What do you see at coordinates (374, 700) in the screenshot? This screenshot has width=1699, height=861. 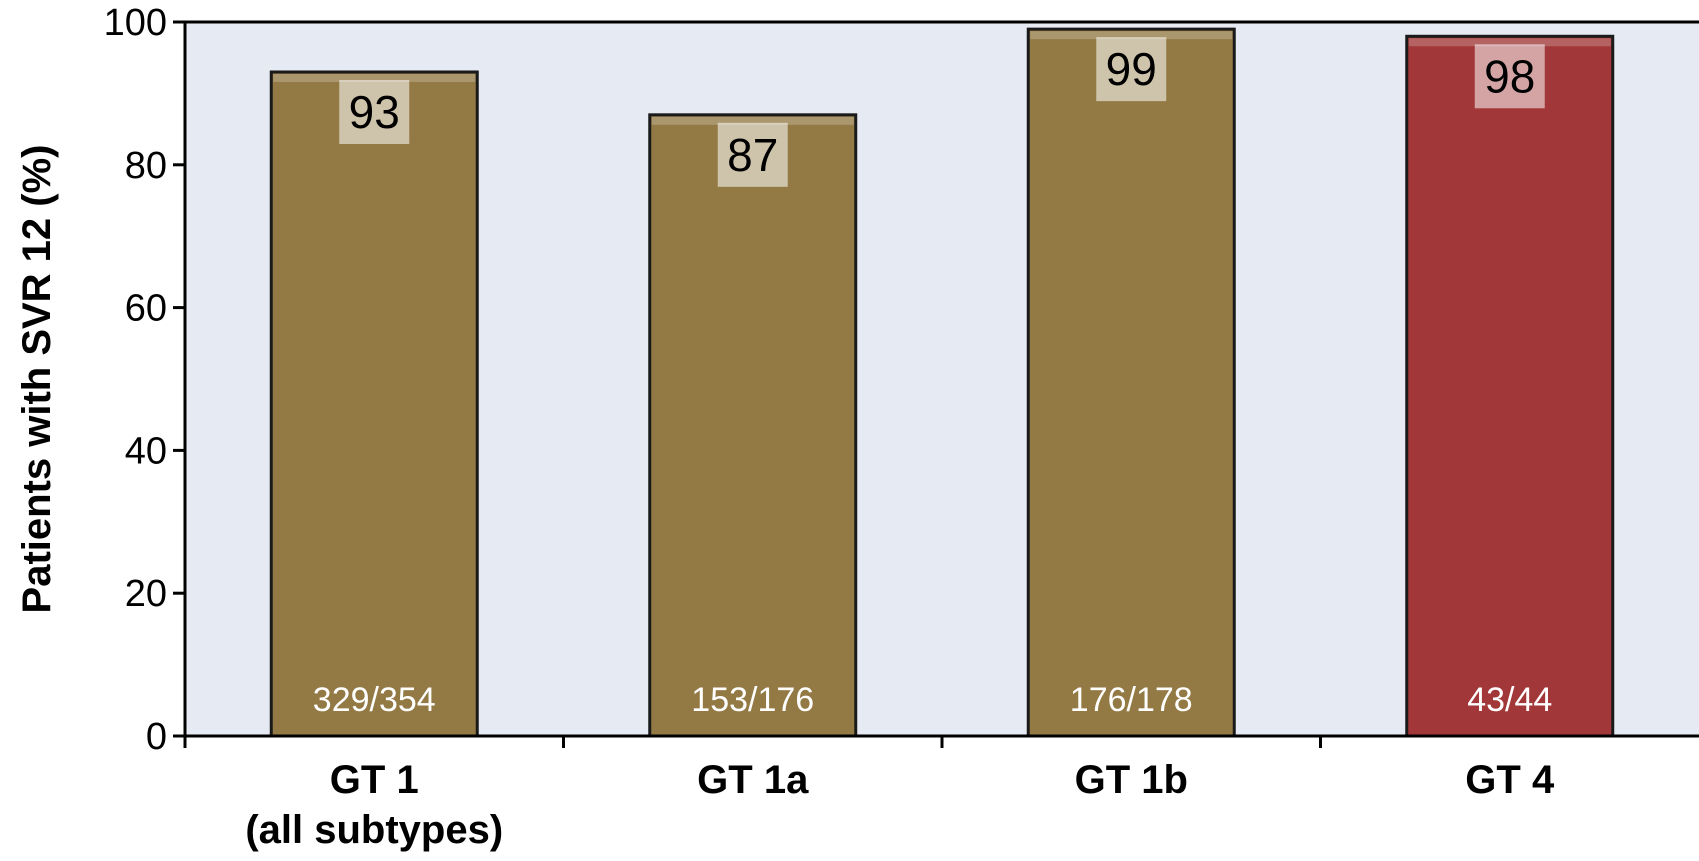 I see `bar-n-label: 329/354` at bounding box center [374, 700].